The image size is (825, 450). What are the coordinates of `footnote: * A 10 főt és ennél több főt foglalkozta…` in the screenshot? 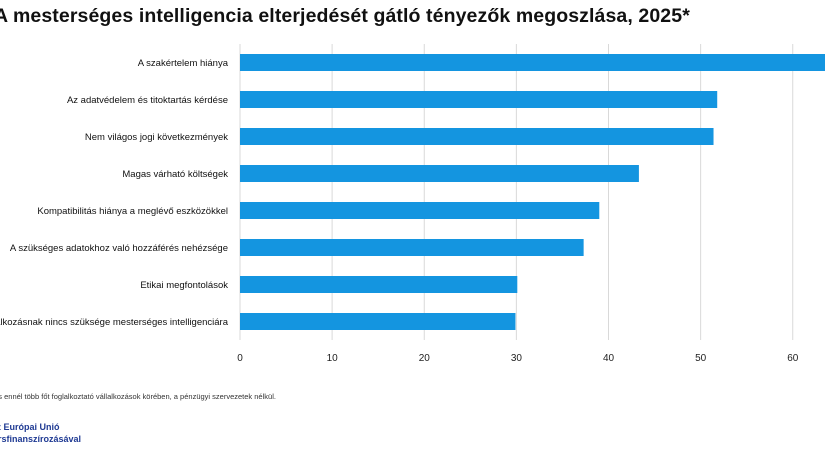 It's located at (138, 396).